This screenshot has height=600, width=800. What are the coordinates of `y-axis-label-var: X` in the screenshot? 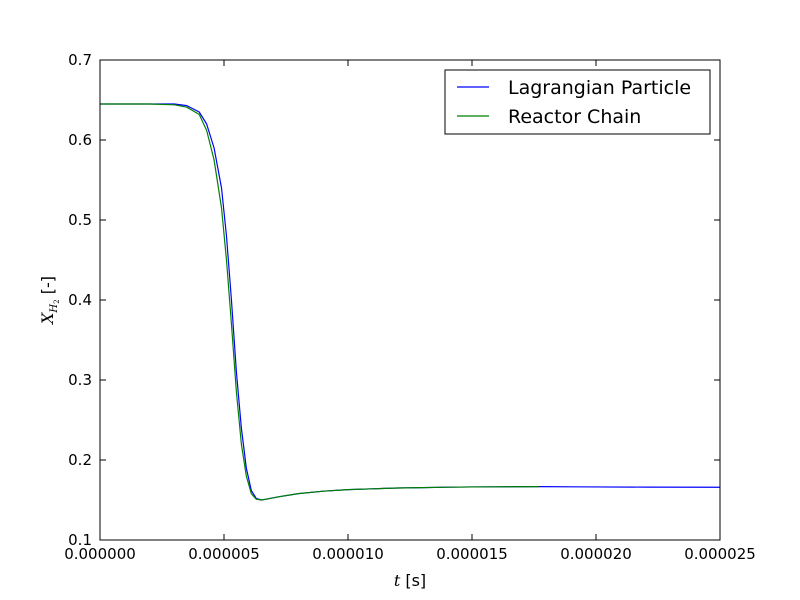 It's located at (47, 319).